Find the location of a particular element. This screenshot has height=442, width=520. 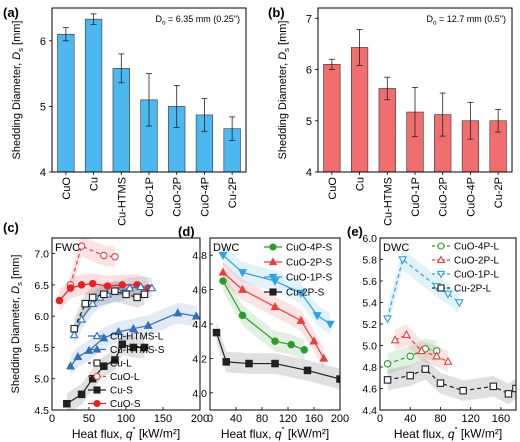

x-tick-label: CuO-1P is located at coordinates (416, 197).